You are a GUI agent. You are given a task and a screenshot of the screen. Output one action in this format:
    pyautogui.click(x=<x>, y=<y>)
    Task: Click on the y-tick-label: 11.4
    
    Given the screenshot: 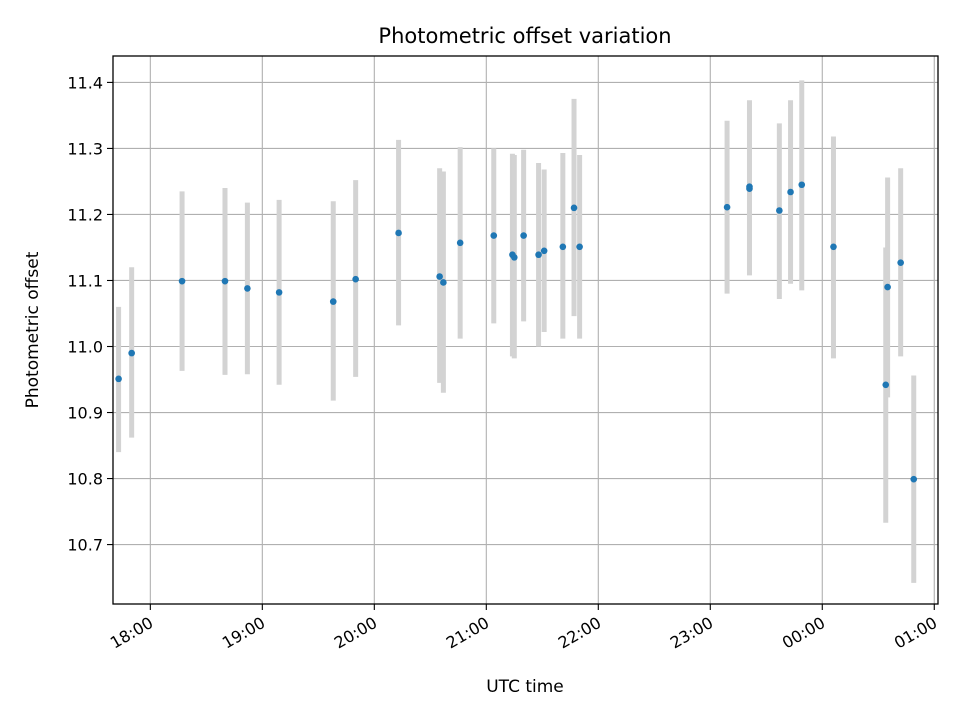 What is the action you would take?
    pyautogui.click(x=85, y=82)
    